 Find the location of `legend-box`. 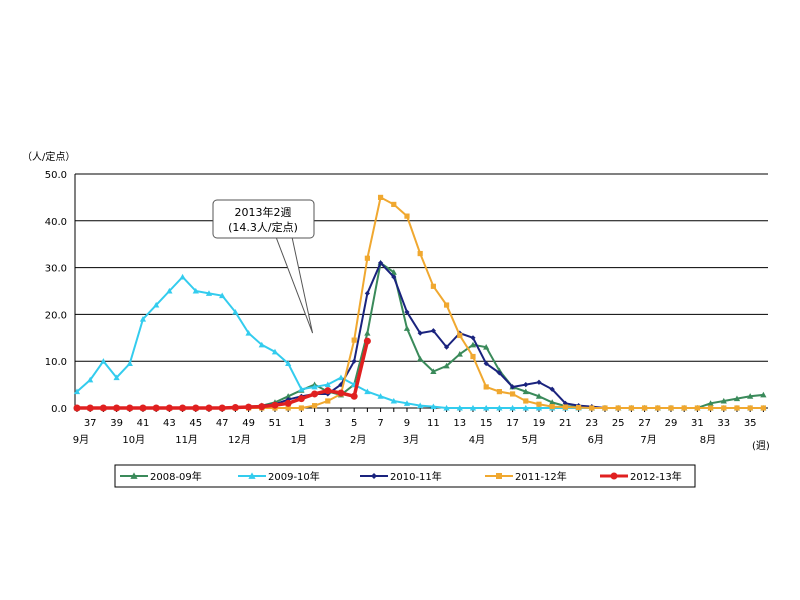

legend-box is located at coordinates (405, 476).